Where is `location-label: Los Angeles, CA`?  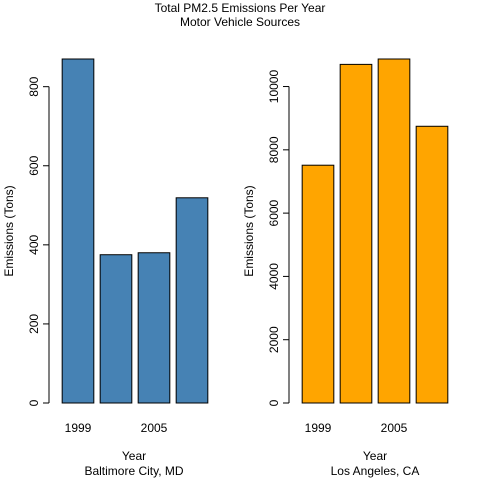 location-label: Los Angeles, CA is located at coordinates (375, 471).